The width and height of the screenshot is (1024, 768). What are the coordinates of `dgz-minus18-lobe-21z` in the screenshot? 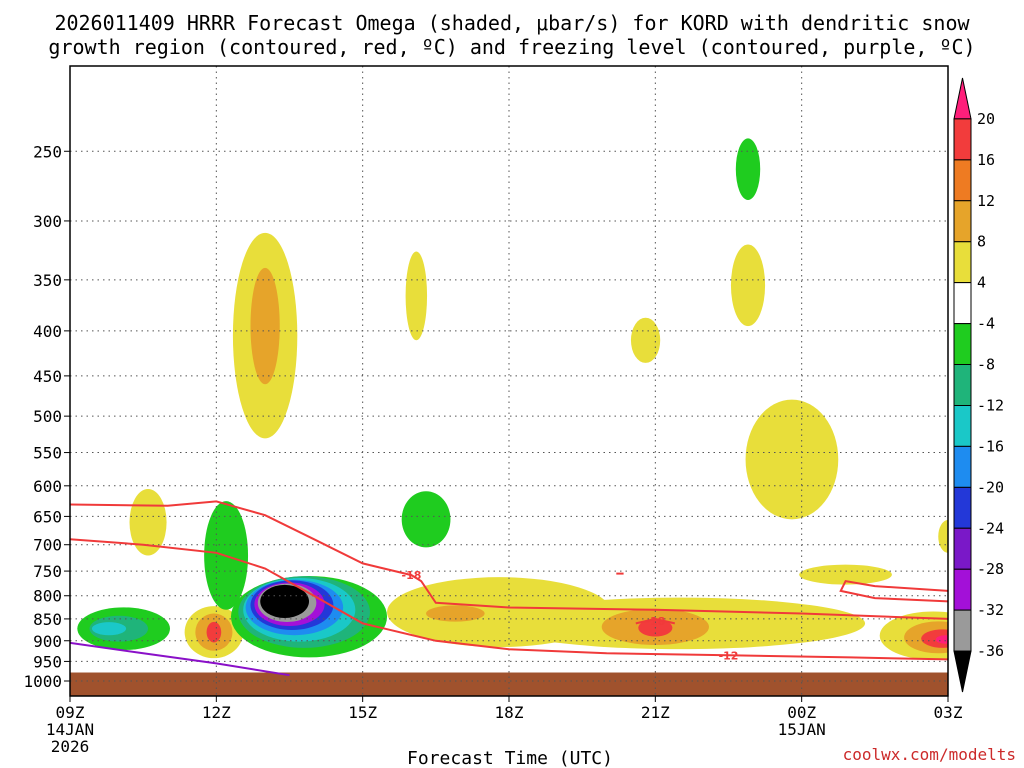 It's located at (655, 621).